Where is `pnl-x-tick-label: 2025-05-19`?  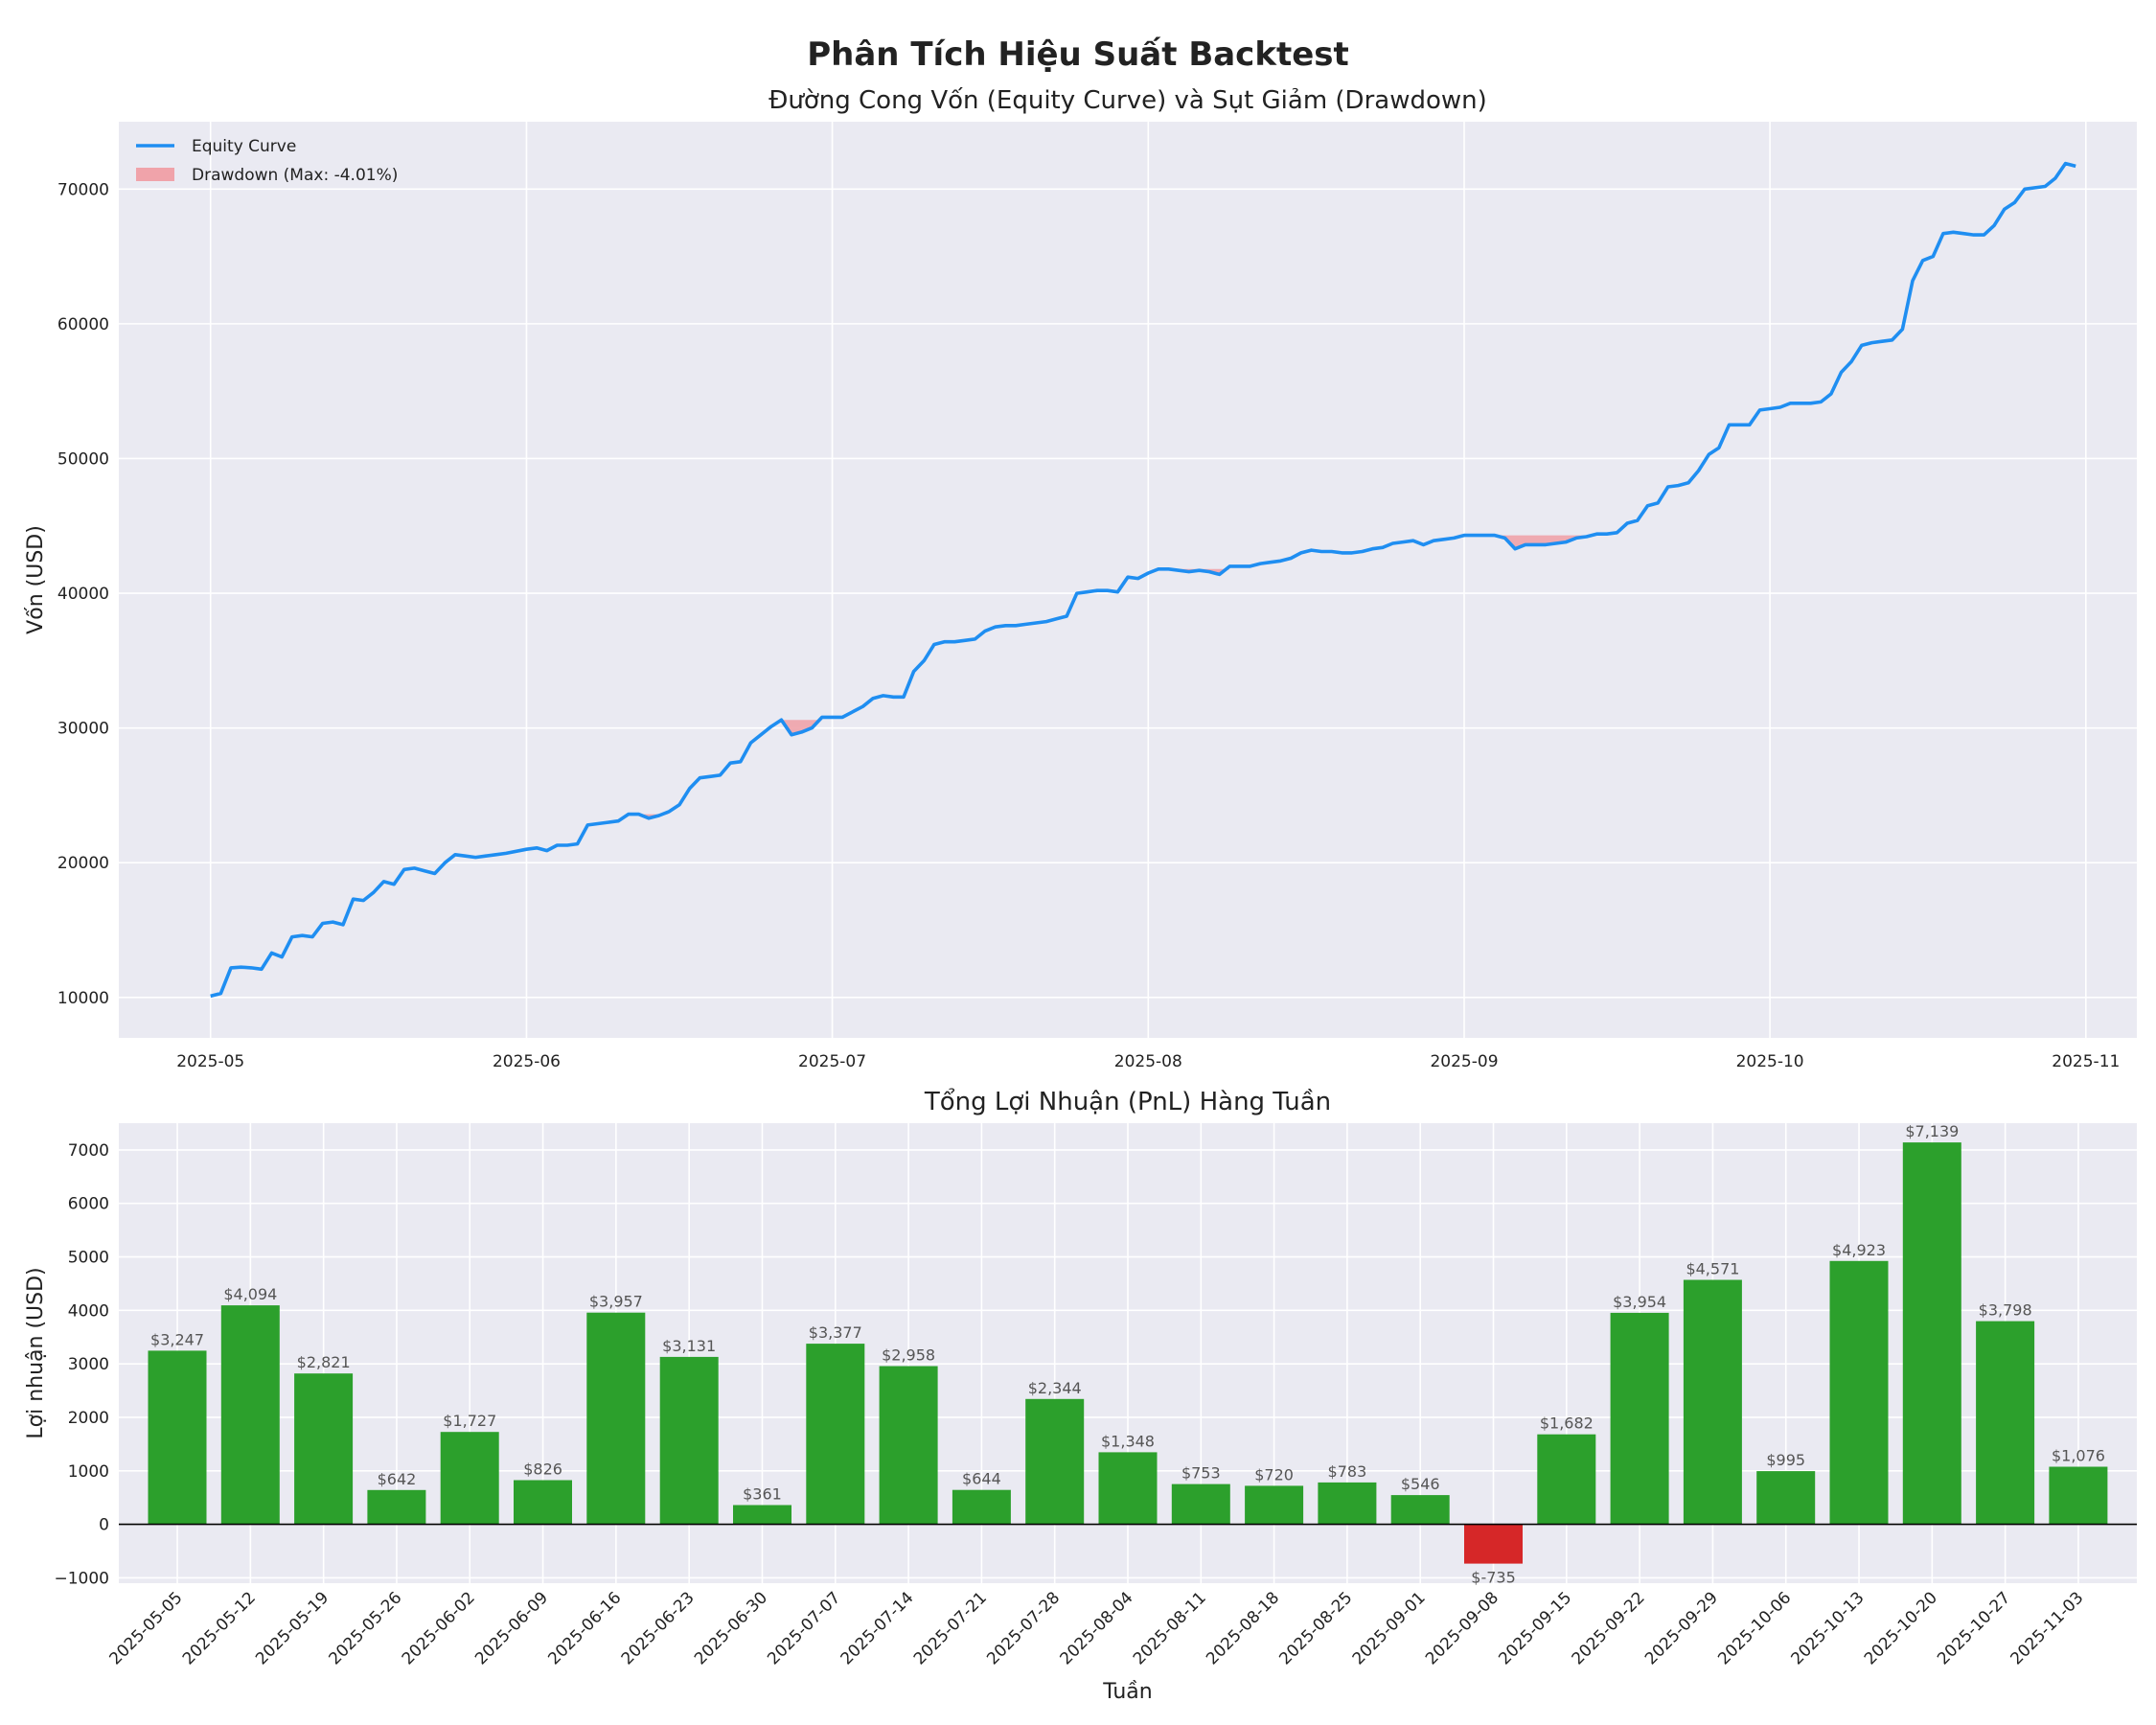
pnl-x-tick-label: 2025-05-19 is located at coordinates (292, 1628).